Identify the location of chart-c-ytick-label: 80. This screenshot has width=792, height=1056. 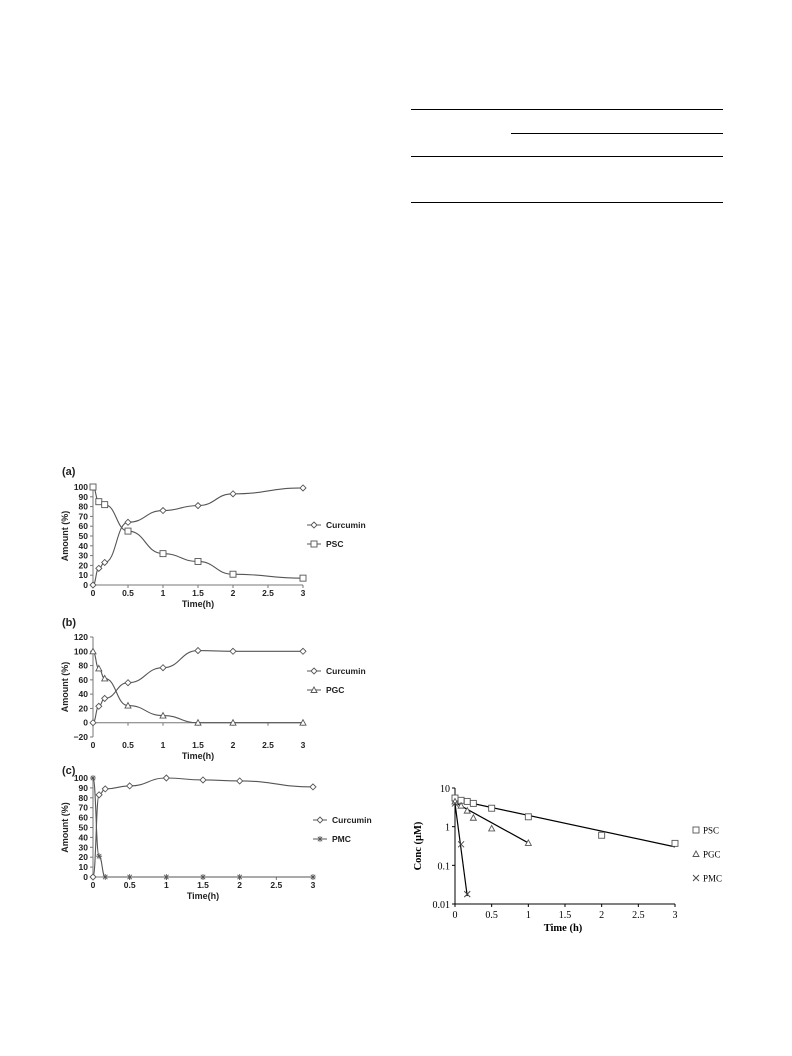
(84, 798).